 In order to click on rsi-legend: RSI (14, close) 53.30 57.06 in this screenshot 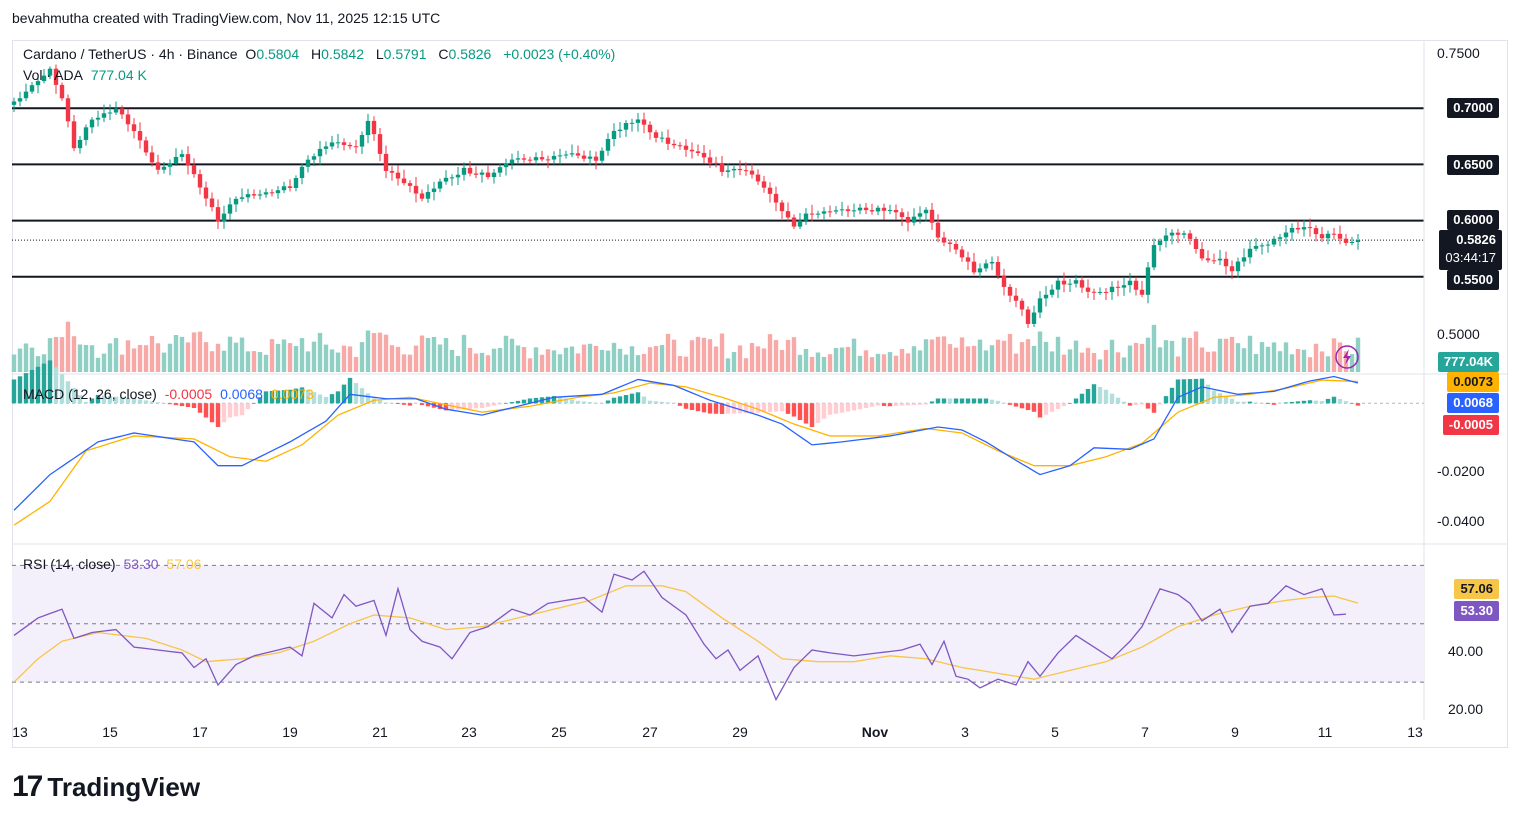, I will do `click(114, 564)`.